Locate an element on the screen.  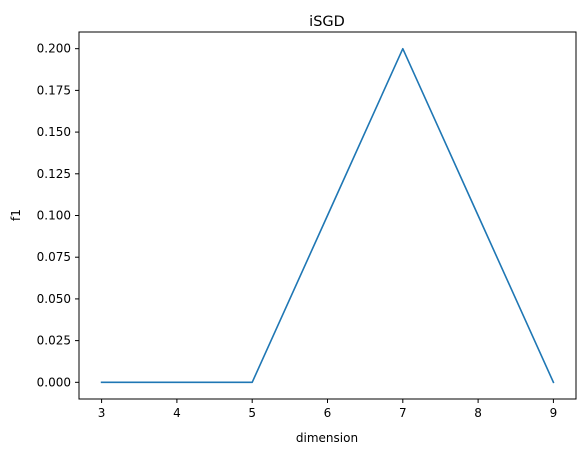
x-tick-label: 7 is located at coordinates (403, 413).